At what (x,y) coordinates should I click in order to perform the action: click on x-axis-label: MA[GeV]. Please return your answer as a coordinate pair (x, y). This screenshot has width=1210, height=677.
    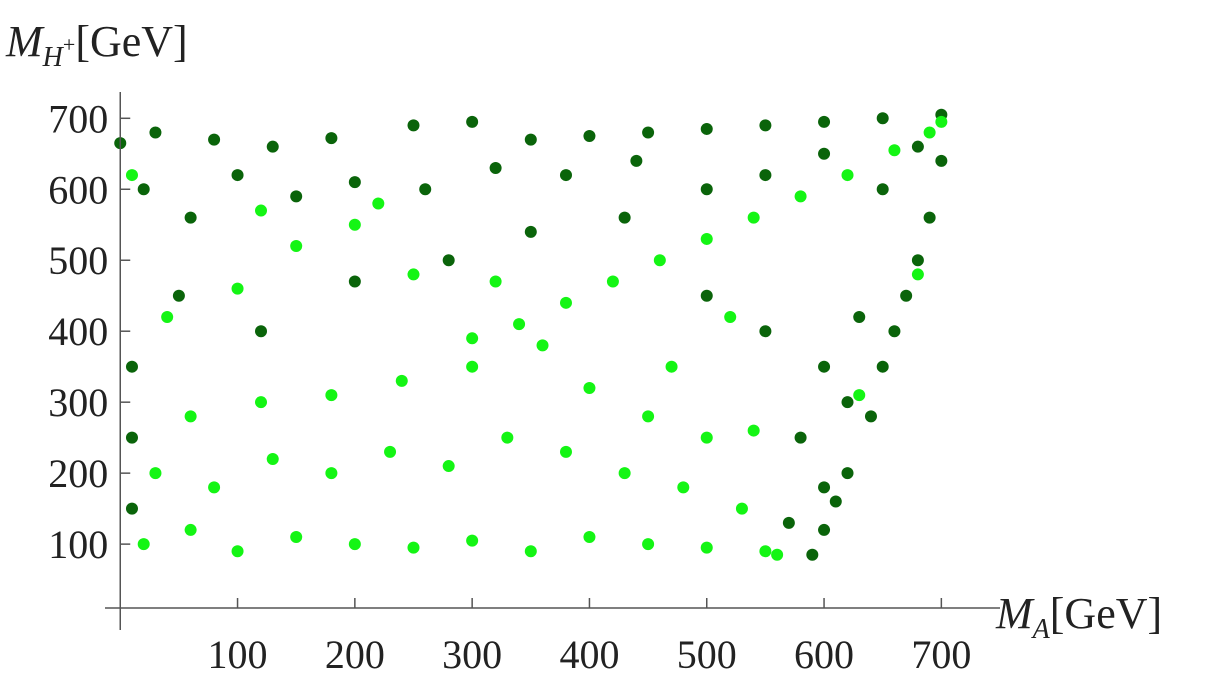
    Looking at the image, I should click on (1078, 617).